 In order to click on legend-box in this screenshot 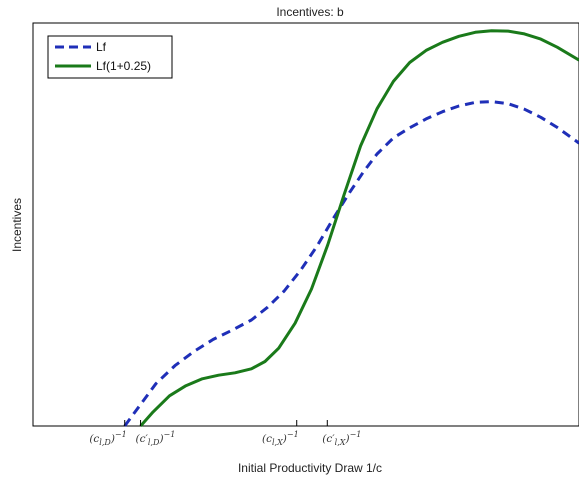, I will do `click(110, 57)`.